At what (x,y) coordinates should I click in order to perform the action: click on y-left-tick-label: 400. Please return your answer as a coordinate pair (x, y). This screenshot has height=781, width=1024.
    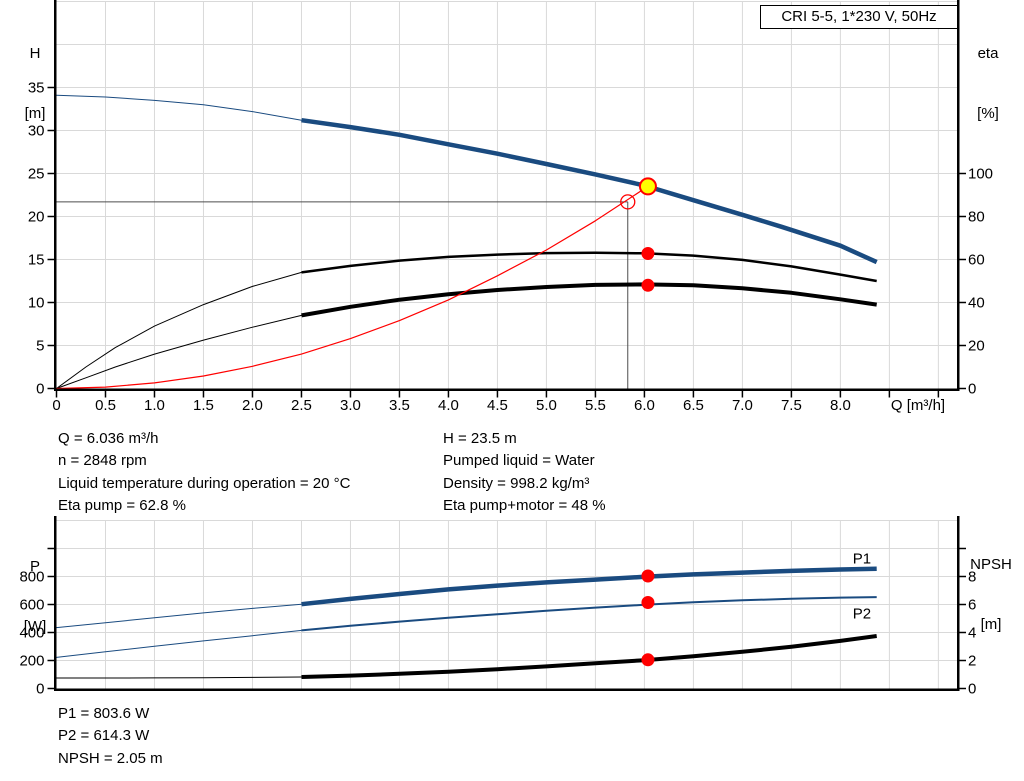
    Looking at the image, I should click on (31, 633).